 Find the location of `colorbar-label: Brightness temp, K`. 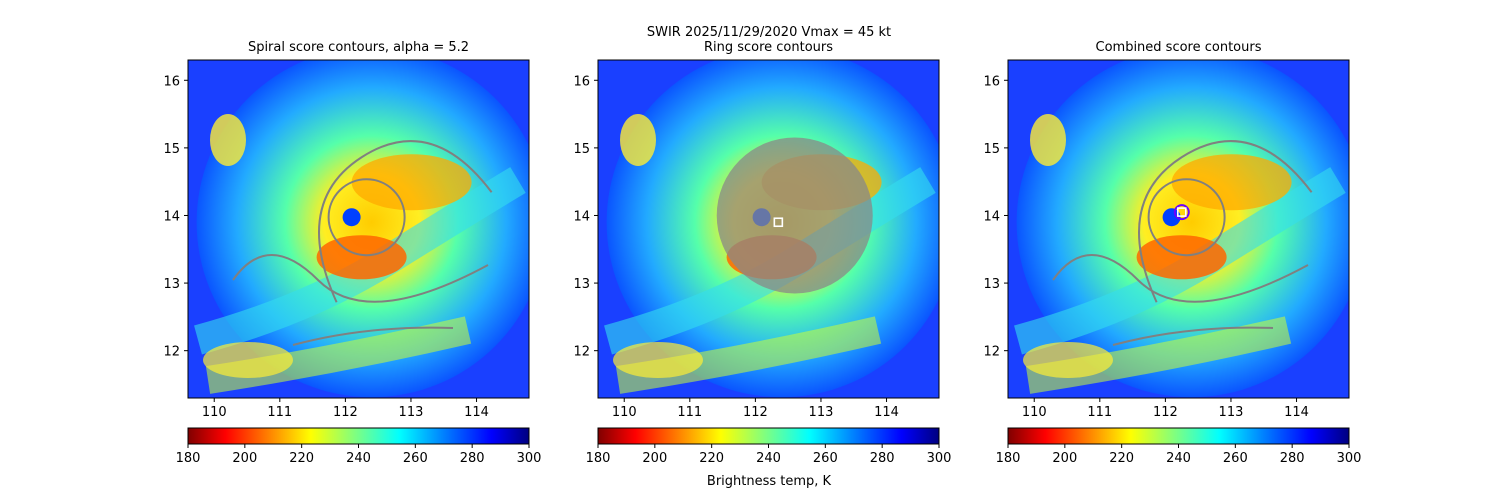

colorbar-label: Brightness temp, K is located at coordinates (769, 481).